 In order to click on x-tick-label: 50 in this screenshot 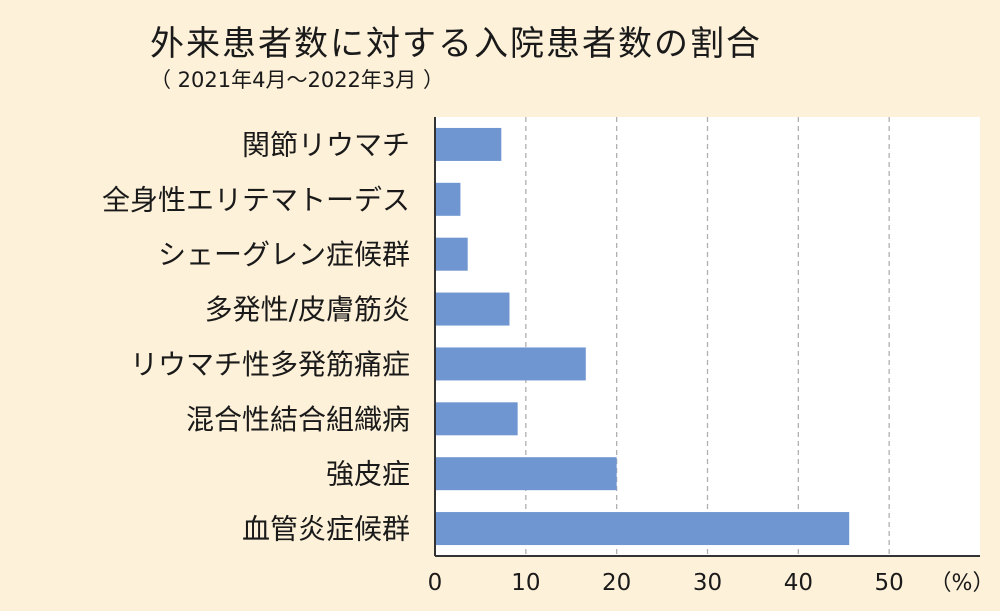, I will do `click(889, 583)`.